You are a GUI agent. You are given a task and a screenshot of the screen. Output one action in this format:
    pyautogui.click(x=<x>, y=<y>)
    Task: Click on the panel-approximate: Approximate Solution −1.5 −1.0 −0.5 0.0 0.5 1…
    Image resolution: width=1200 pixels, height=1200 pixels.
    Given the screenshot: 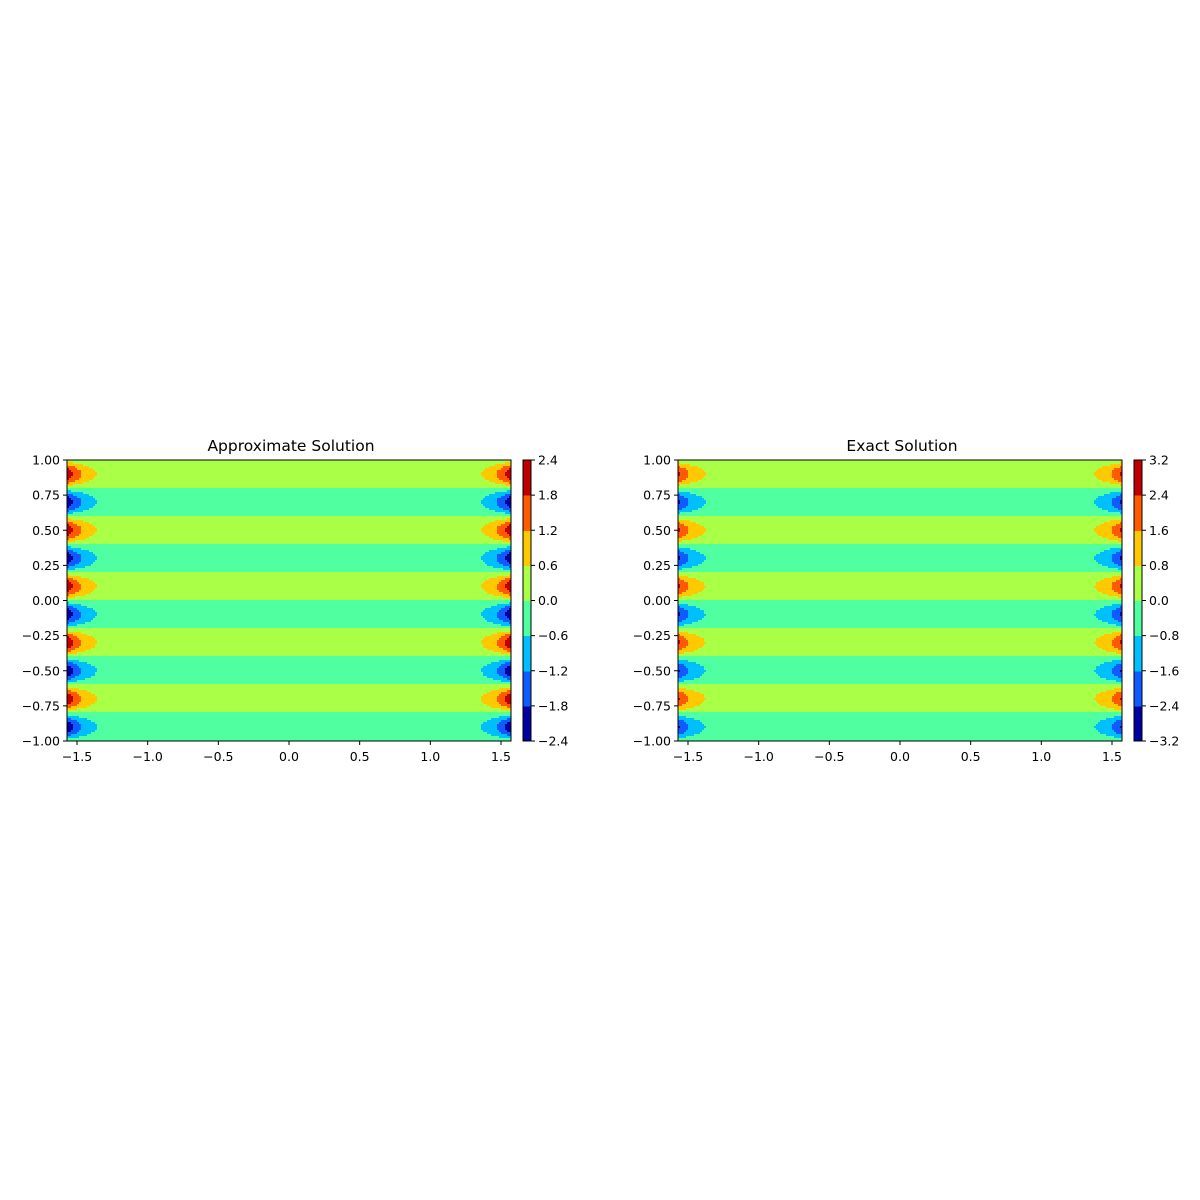 What is the action you would take?
    pyautogui.click(x=295, y=600)
    